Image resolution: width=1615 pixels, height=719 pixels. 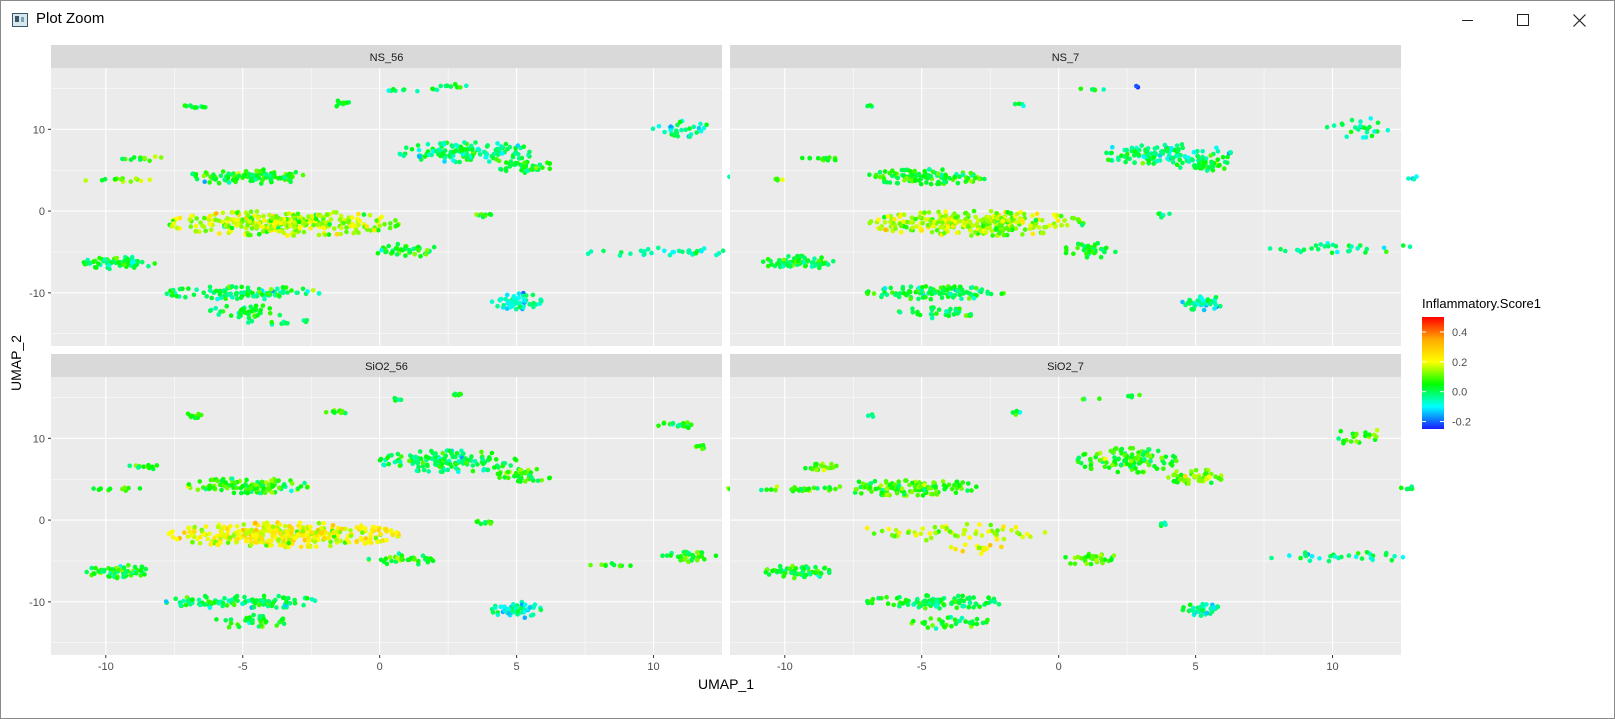 What do you see at coordinates (243, 667) in the screenshot?
I see `x-tick-label: -5` at bounding box center [243, 667].